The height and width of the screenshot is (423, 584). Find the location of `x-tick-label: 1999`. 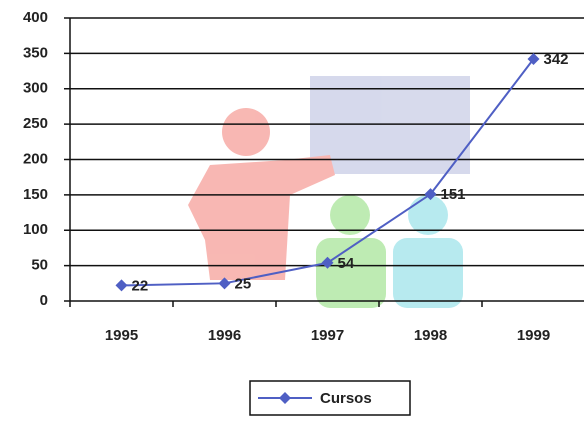

x-tick-label: 1999 is located at coordinates (533, 335).